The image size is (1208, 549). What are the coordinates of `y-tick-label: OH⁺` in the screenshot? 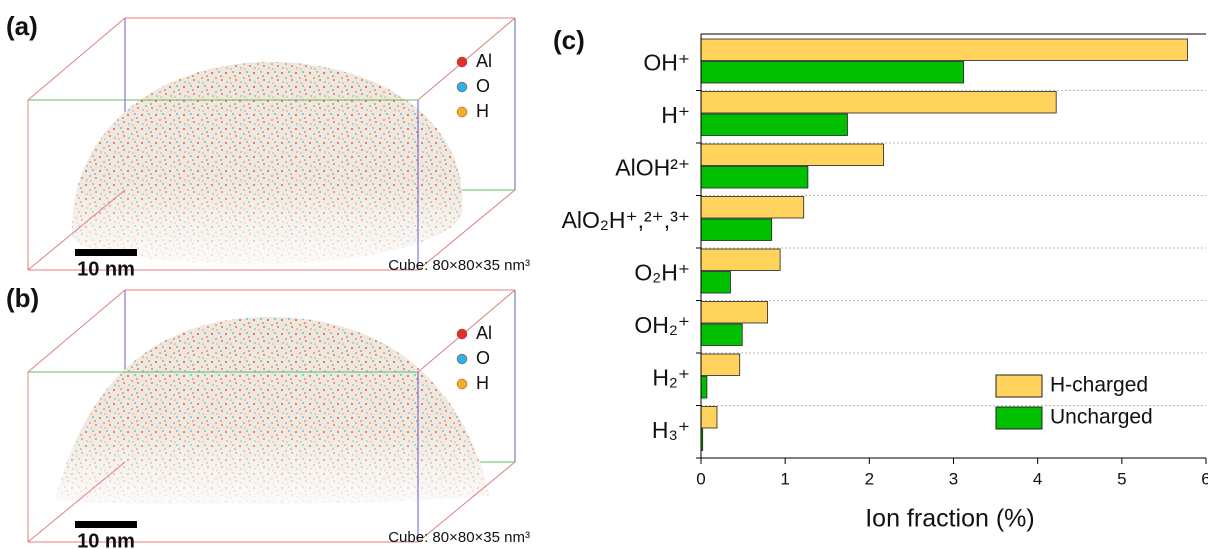 It's located at (666, 62).